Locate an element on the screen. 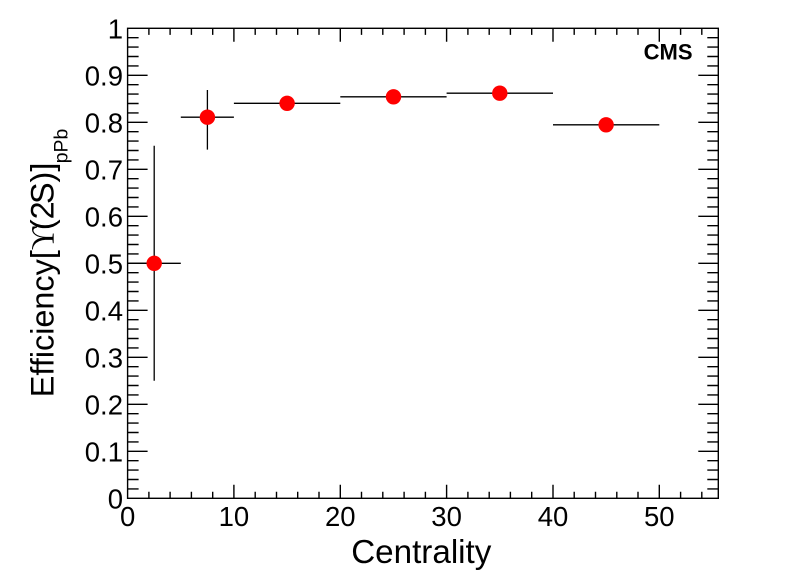 The height and width of the screenshot is (573, 798). svg-text: 0.9 is located at coordinates (104, 76).